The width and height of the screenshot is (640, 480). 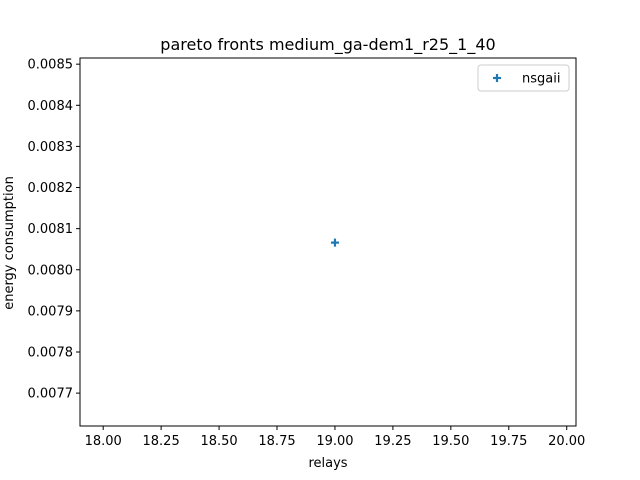 I want to click on legend-box, so click(x=523, y=78).